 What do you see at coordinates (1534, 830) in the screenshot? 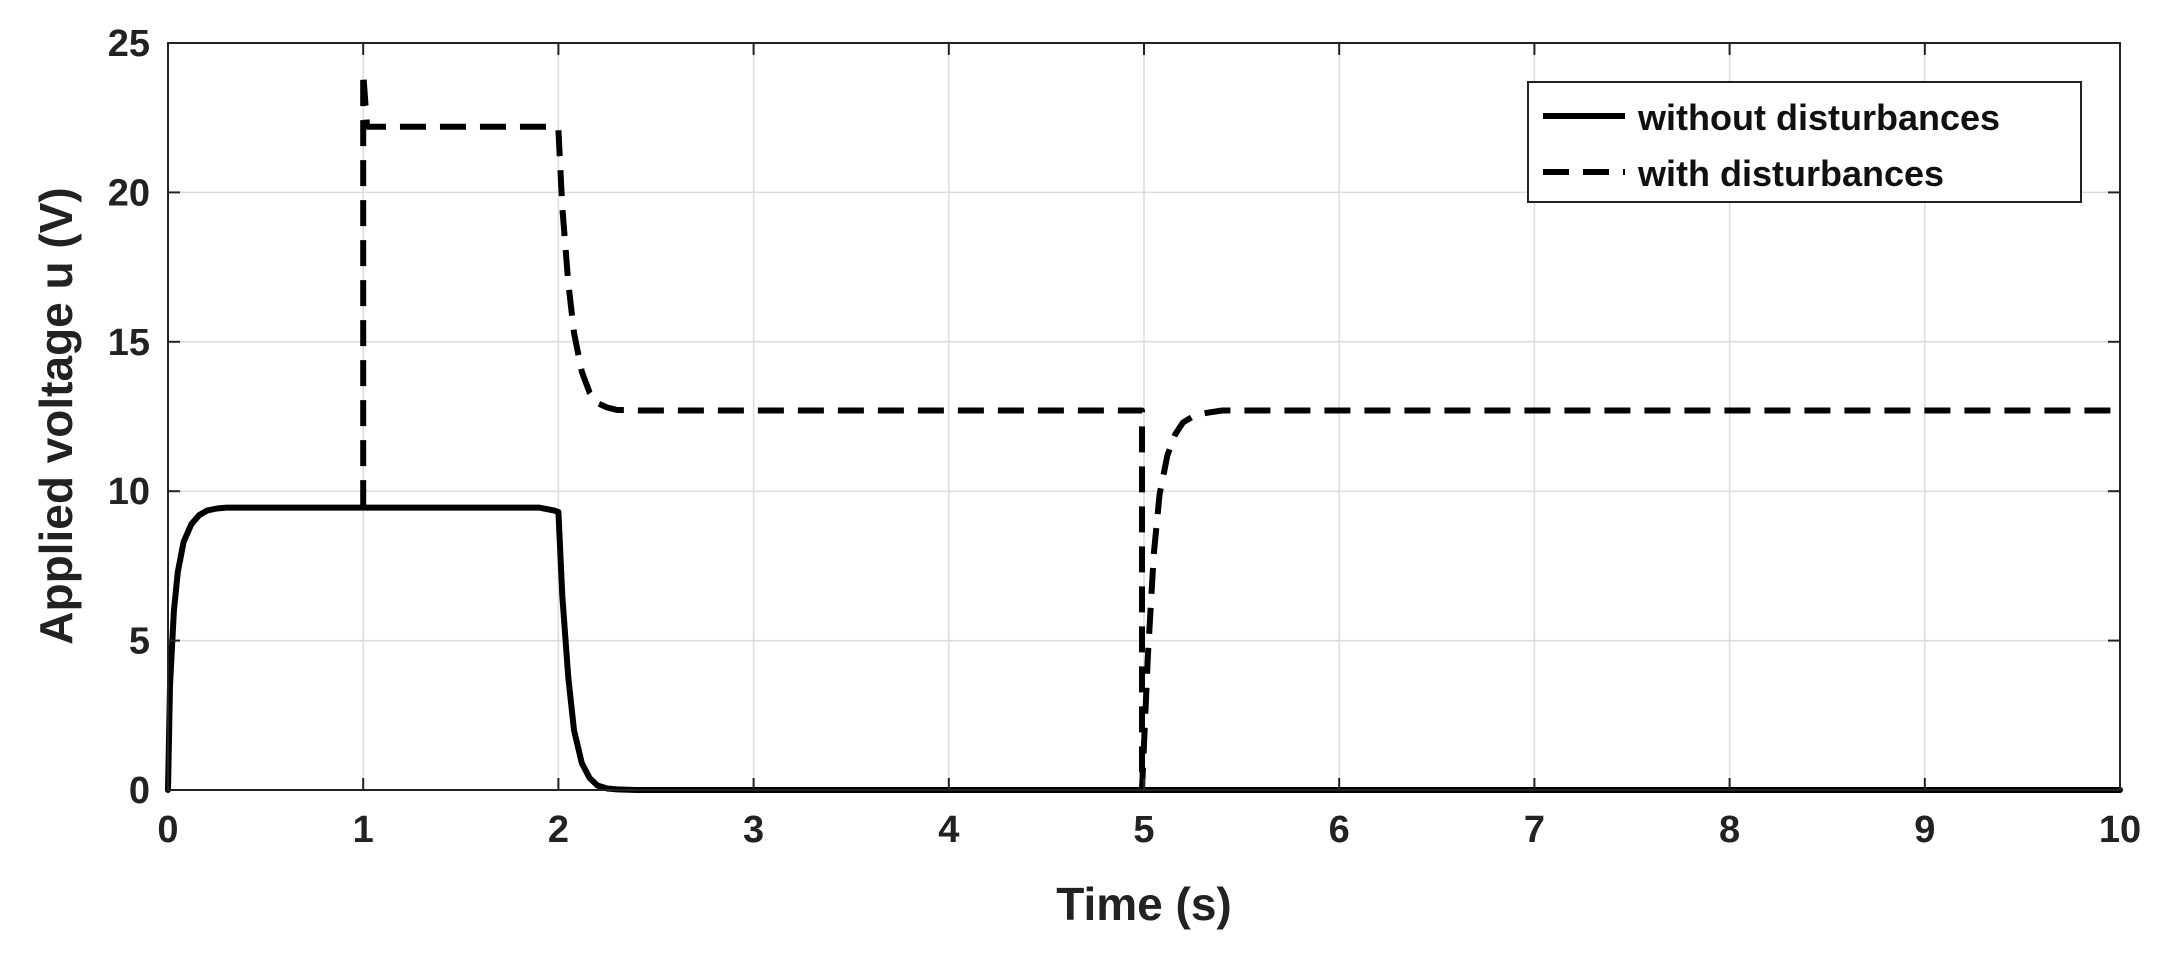
I see `x-tick-label: 7` at bounding box center [1534, 830].